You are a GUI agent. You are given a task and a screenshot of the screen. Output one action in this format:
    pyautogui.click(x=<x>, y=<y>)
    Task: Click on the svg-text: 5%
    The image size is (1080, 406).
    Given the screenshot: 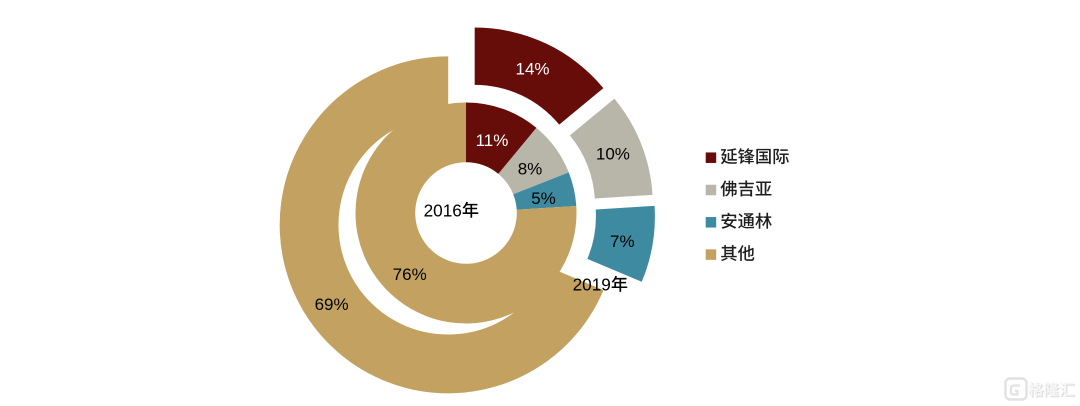 What is the action you would take?
    pyautogui.click(x=543, y=198)
    